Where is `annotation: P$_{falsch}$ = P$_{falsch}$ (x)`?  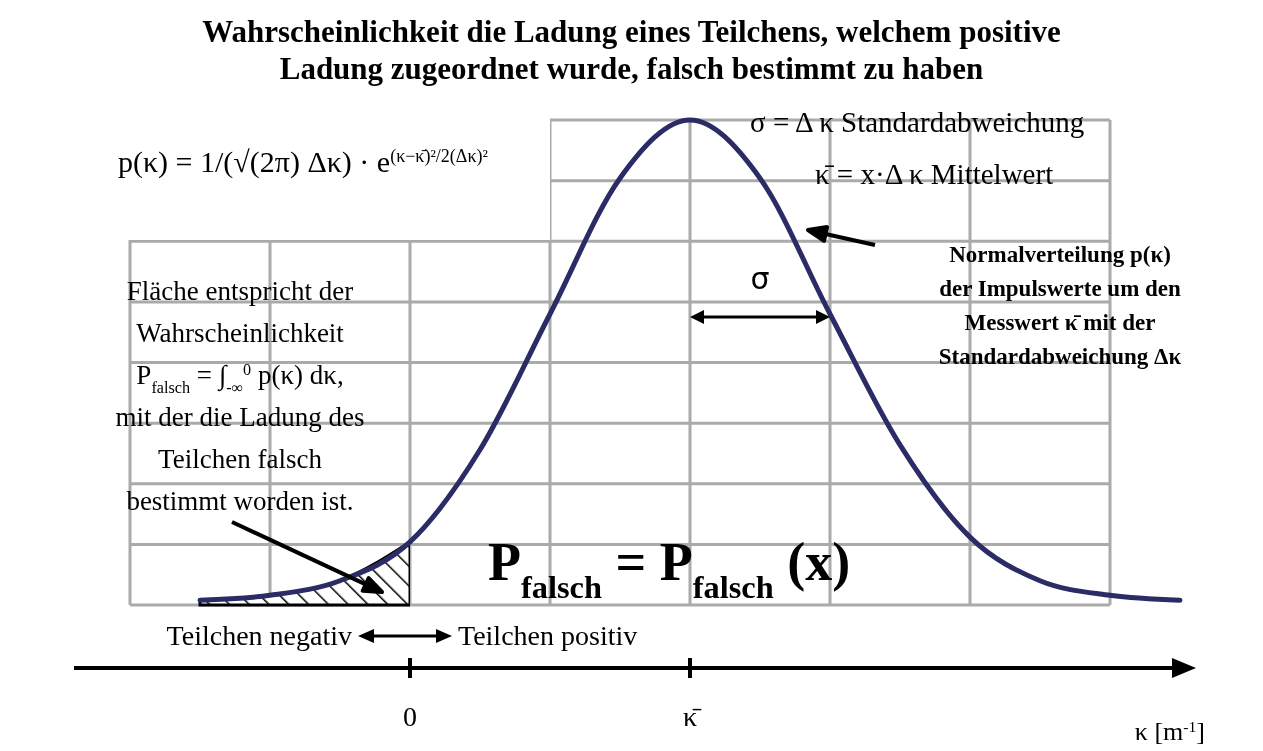 annotation: P$_{falsch}$ = P$_{falsch}$ (x) is located at coordinates (669, 568).